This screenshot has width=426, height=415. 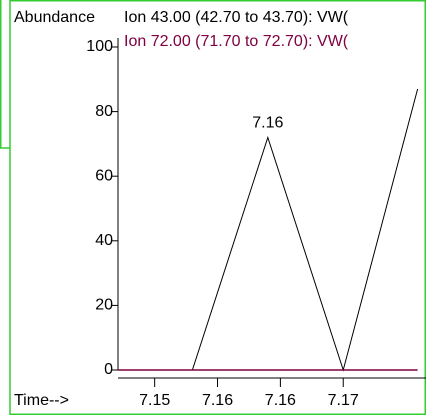 What do you see at coordinates (154, 400) in the screenshot?
I see `x-tick-label: 7.15` at bounding box center [154, 400].